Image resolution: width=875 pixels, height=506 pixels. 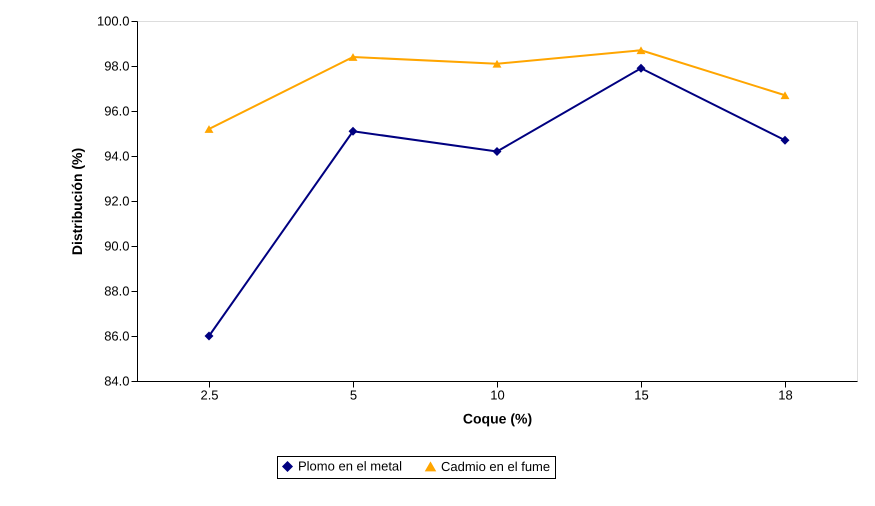 I want to click on x-tick-label: 18, so click(x=785, y=395).